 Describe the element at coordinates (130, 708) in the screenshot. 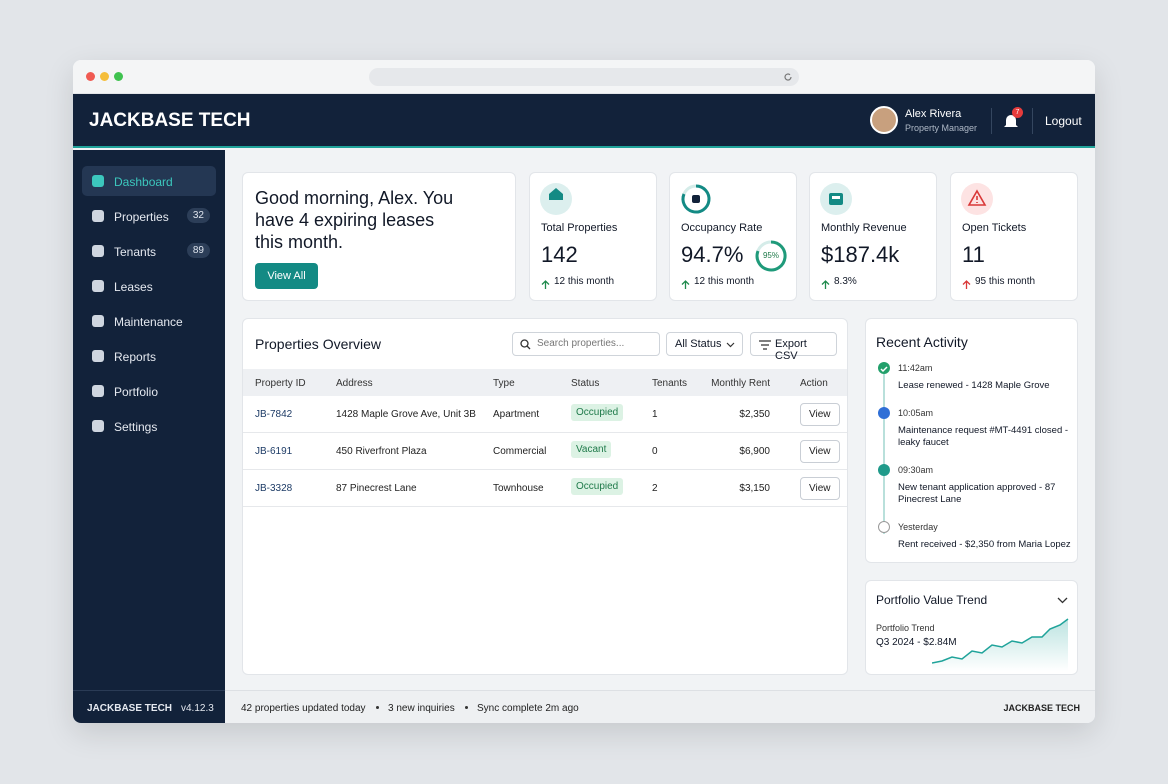

I see `footer-brand: JACKBASE TECH` at that location.